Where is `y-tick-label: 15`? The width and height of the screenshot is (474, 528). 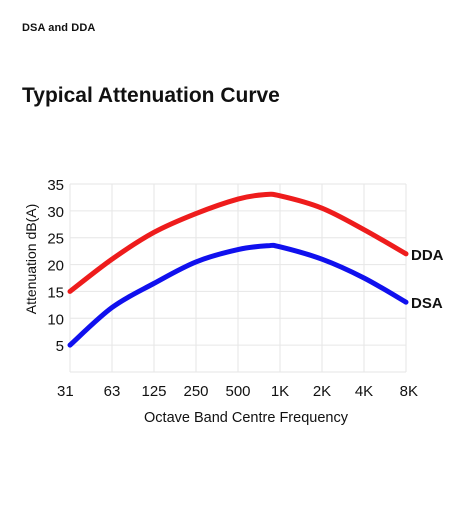 y-tick-label: 15 is located at coordinates (55, 292).